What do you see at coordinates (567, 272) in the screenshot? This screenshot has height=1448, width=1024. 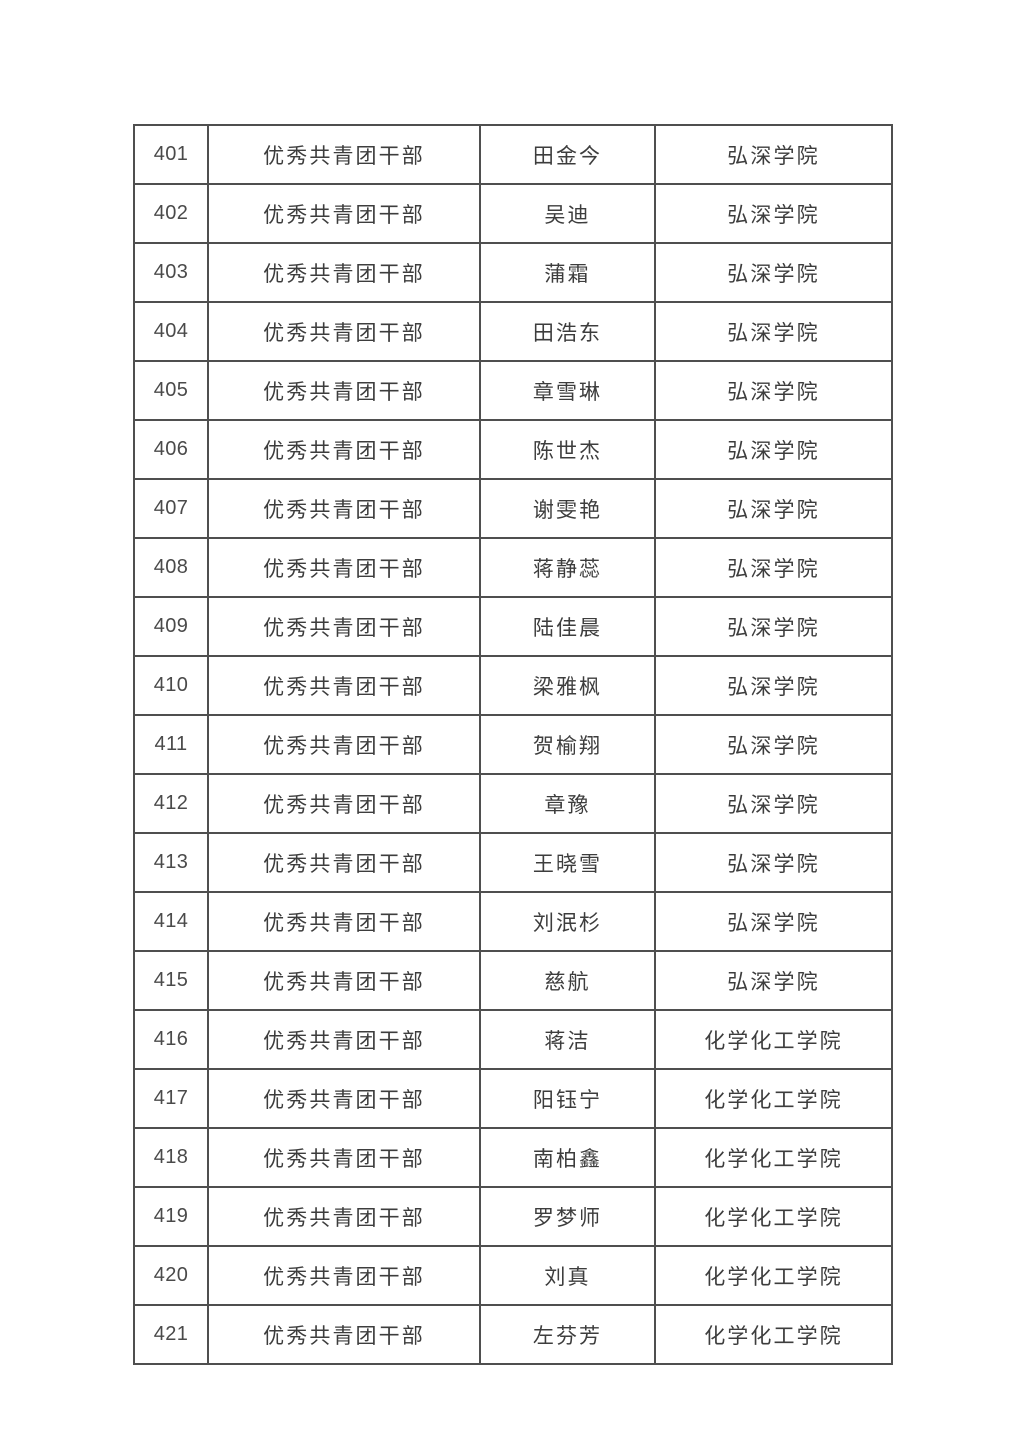 I see `student-name-cell: 蒲霜` at bounding box center [567, 272].